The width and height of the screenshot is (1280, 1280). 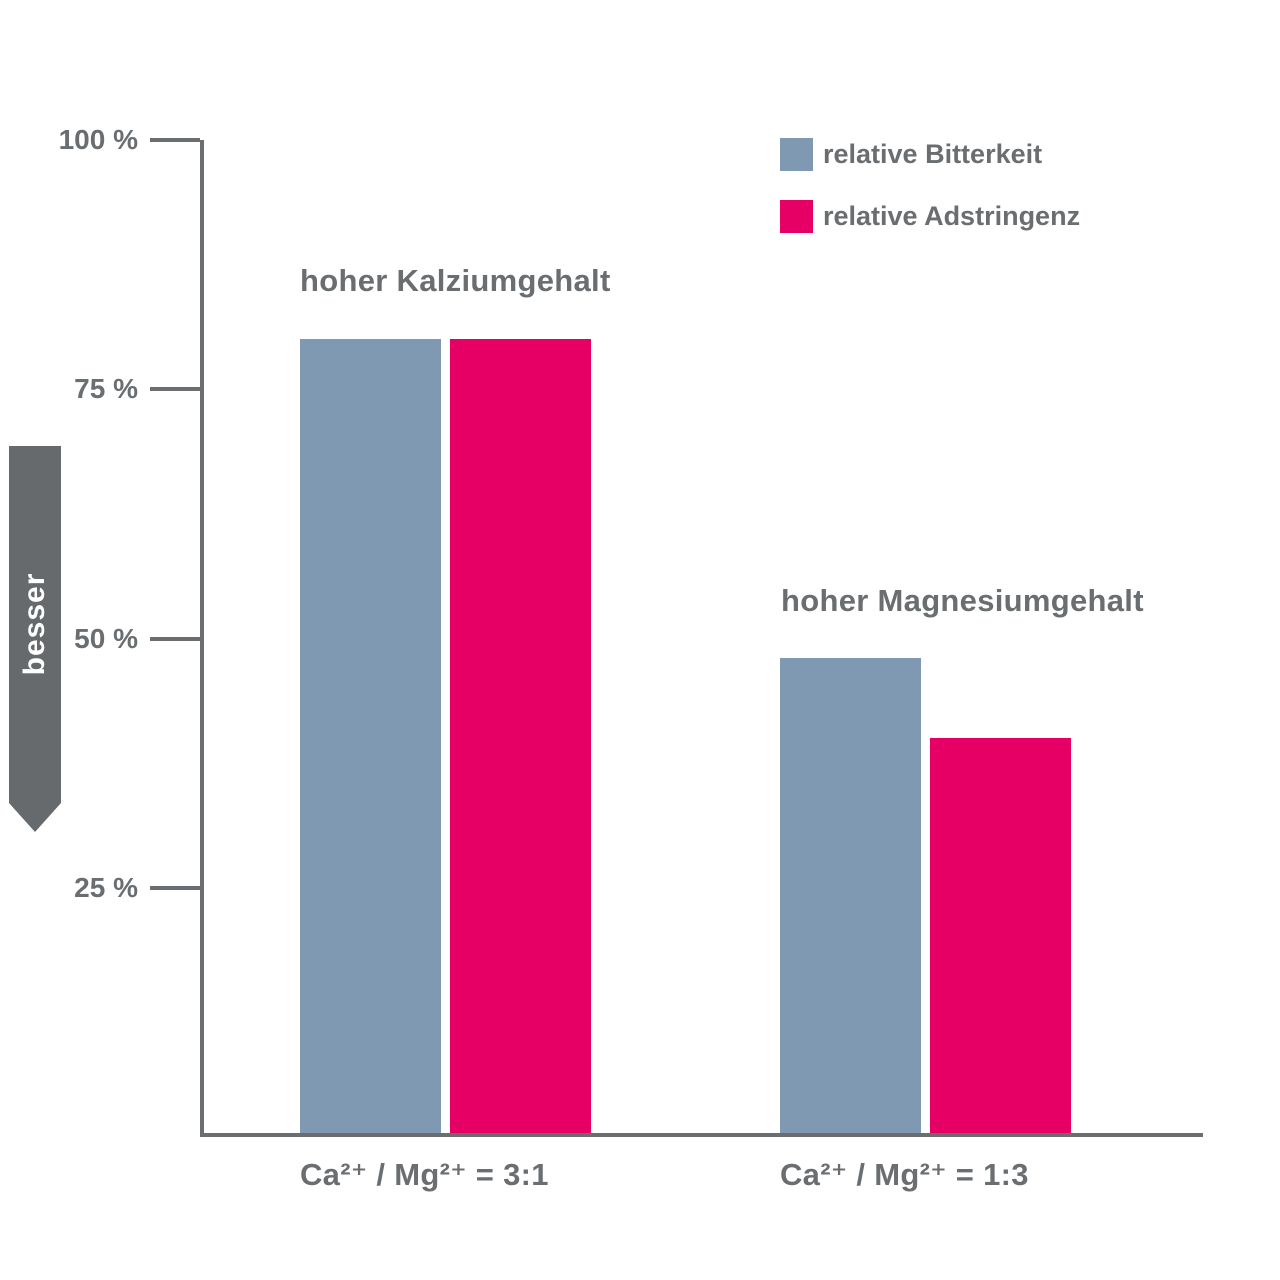 What do you see at coordinates (930, 185) in the screenshot?
I see `legend: relative Bitterkeit relative Adstringenz` at bounding box center [930, 185].